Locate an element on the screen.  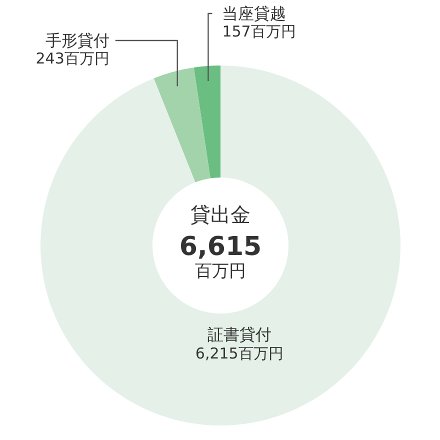
text: 6,615 is located at coordinates (220, 247).